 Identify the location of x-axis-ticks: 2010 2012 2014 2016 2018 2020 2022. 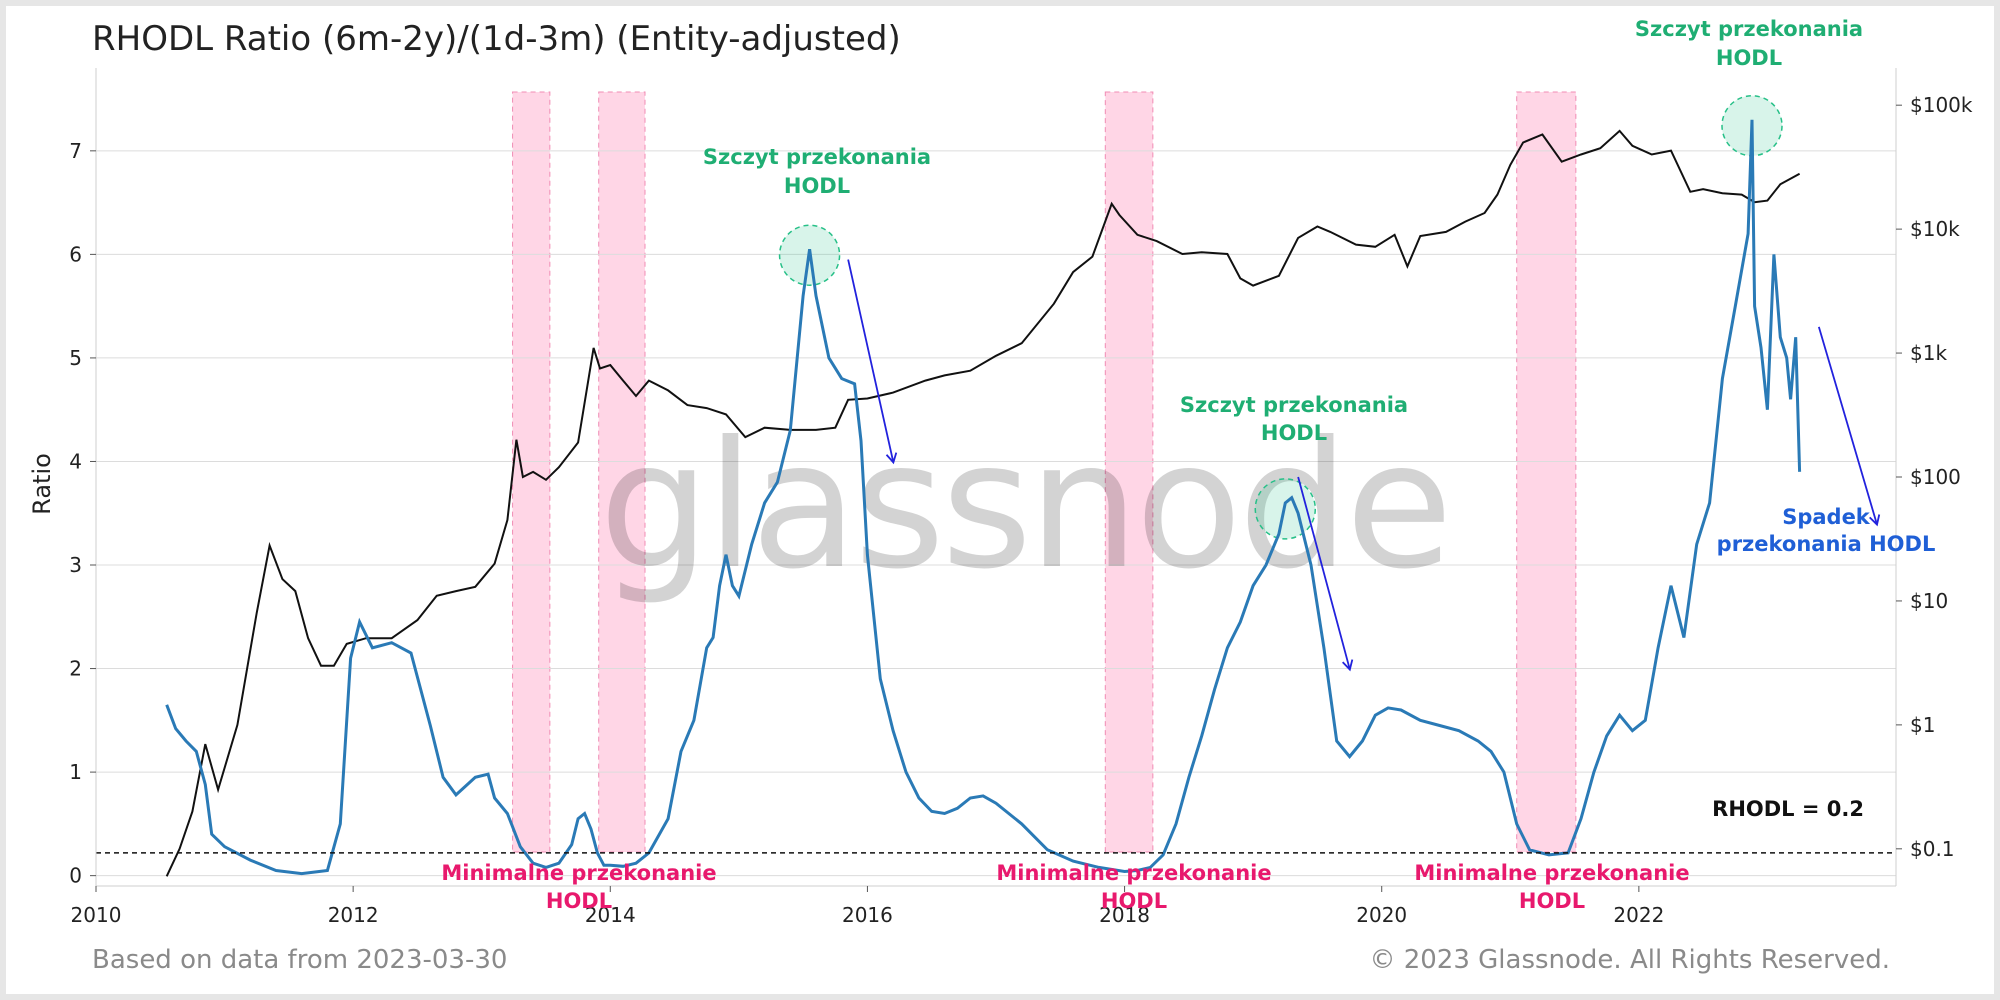
(867, 906).